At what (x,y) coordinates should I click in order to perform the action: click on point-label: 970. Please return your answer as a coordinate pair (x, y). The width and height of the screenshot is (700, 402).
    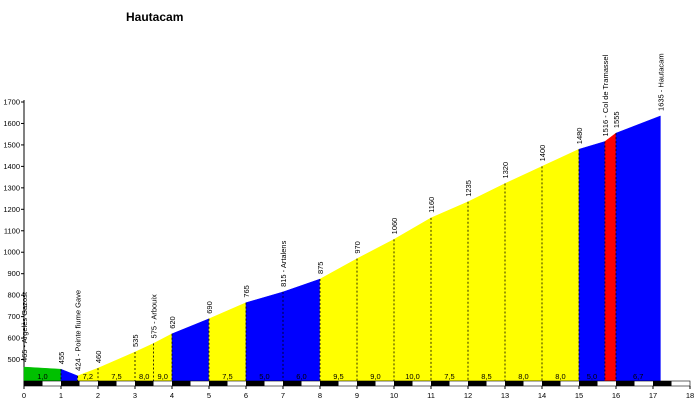
    Looking at the image, I should click on (357, 247).